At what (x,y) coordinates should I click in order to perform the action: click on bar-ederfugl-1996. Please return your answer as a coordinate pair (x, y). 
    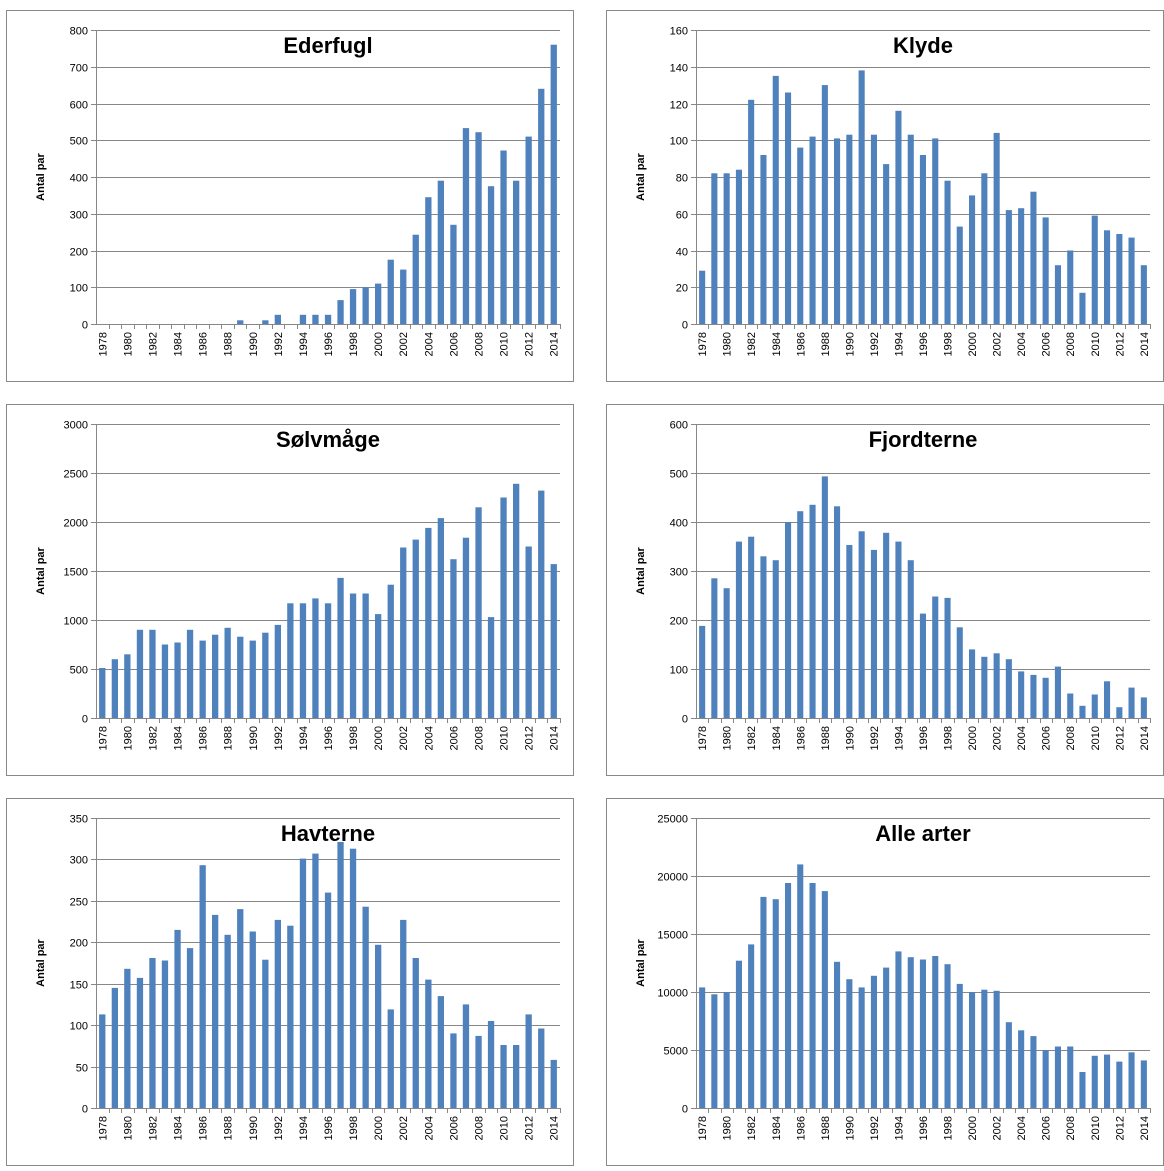
    Looking at the image, I should click on (328, 319).